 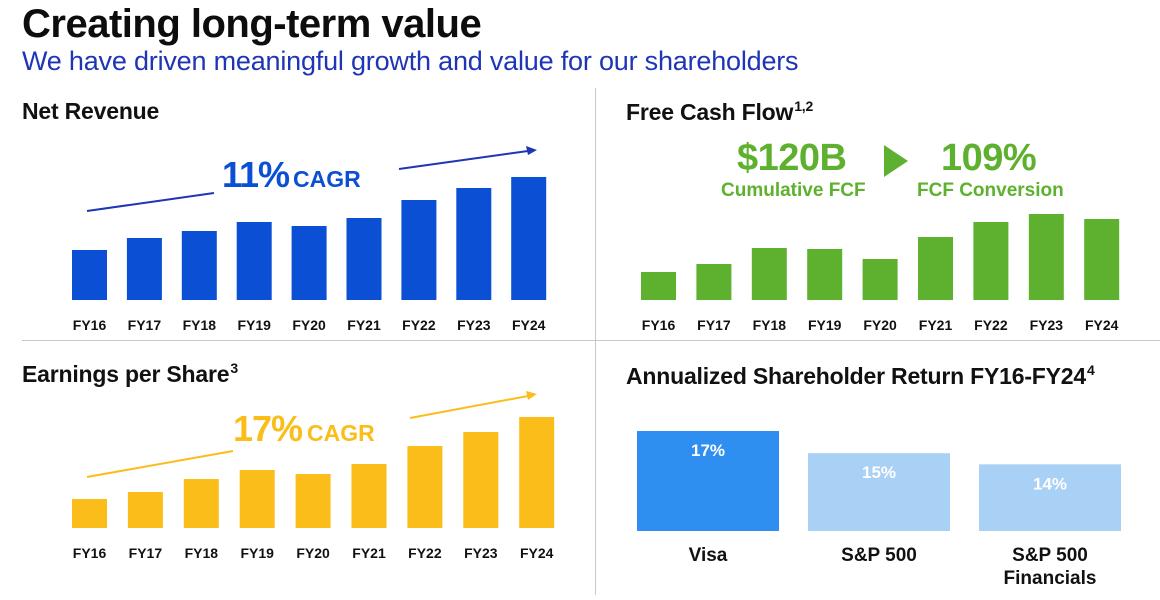 What do you see at coordinates (341, 433) in the screenshot?
I see `eps-cagr-label: CAGR` at bounding box center [341, 433].